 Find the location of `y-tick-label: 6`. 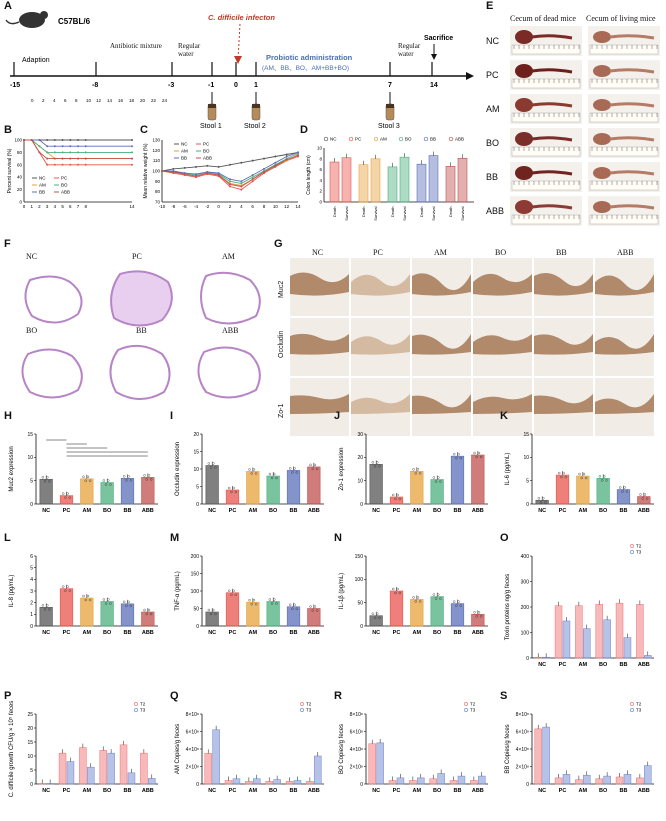

y-tick-label: 6 is located at coordinates (31, 557).